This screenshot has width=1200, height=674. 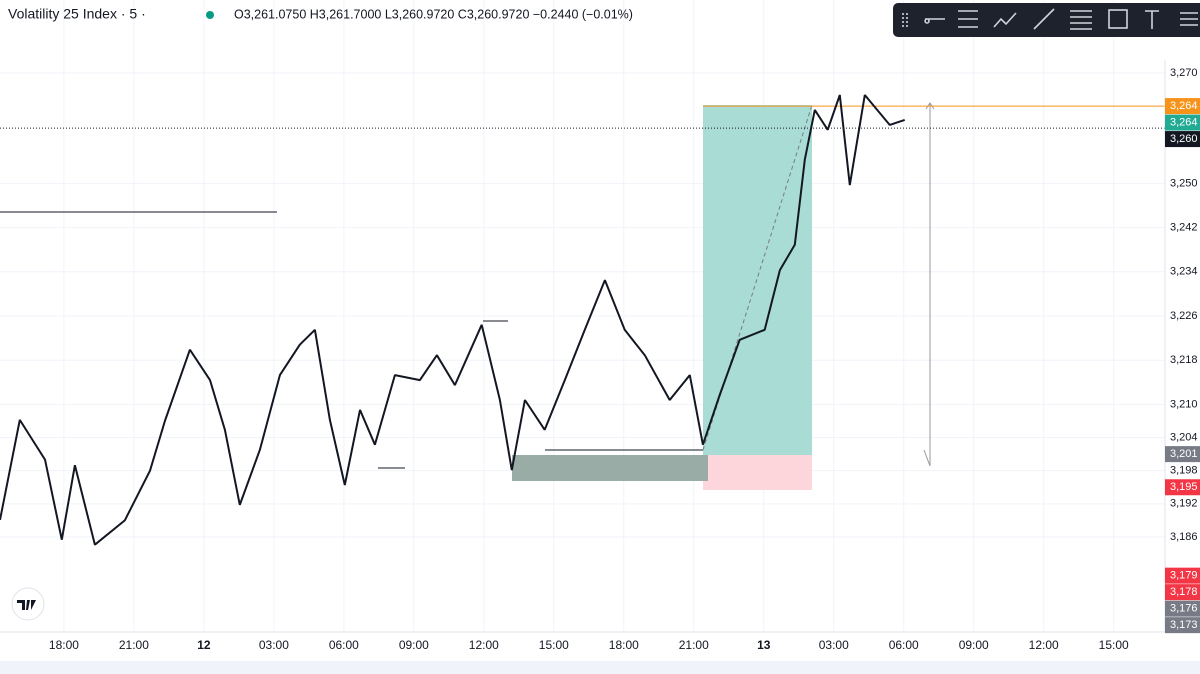 What do you see at coordinates (1184, 537) in the screenshot?
I see `y-tick-label: 3,186` at bounding box center [1184, 537].